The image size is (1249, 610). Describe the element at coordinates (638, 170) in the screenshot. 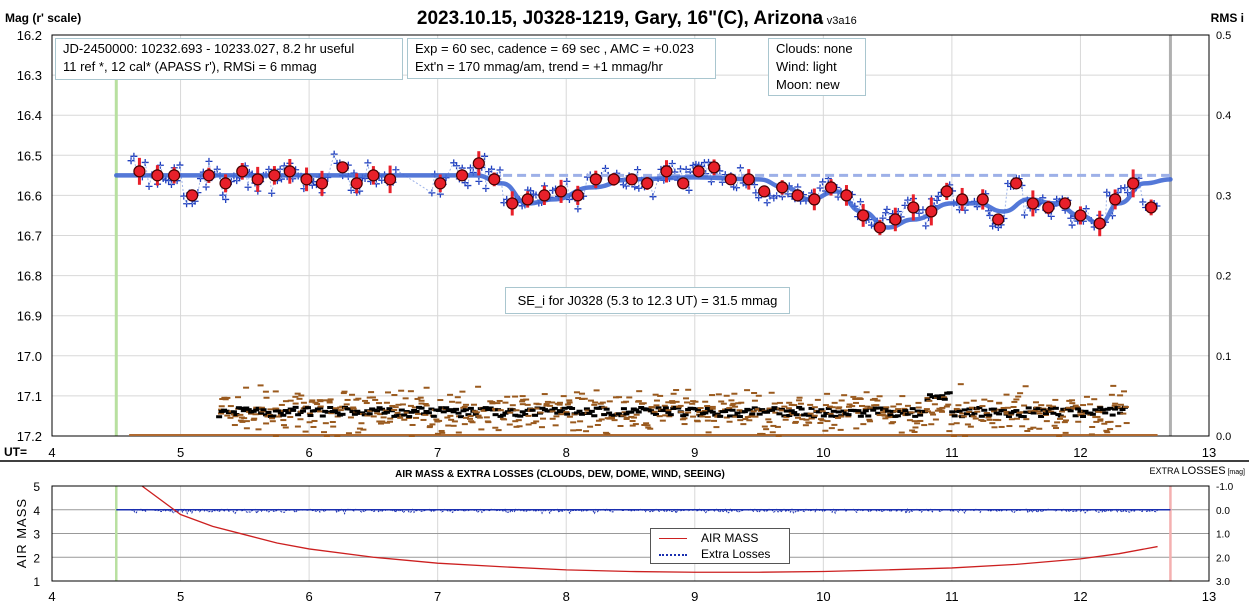

I see `individual-point` at that location.